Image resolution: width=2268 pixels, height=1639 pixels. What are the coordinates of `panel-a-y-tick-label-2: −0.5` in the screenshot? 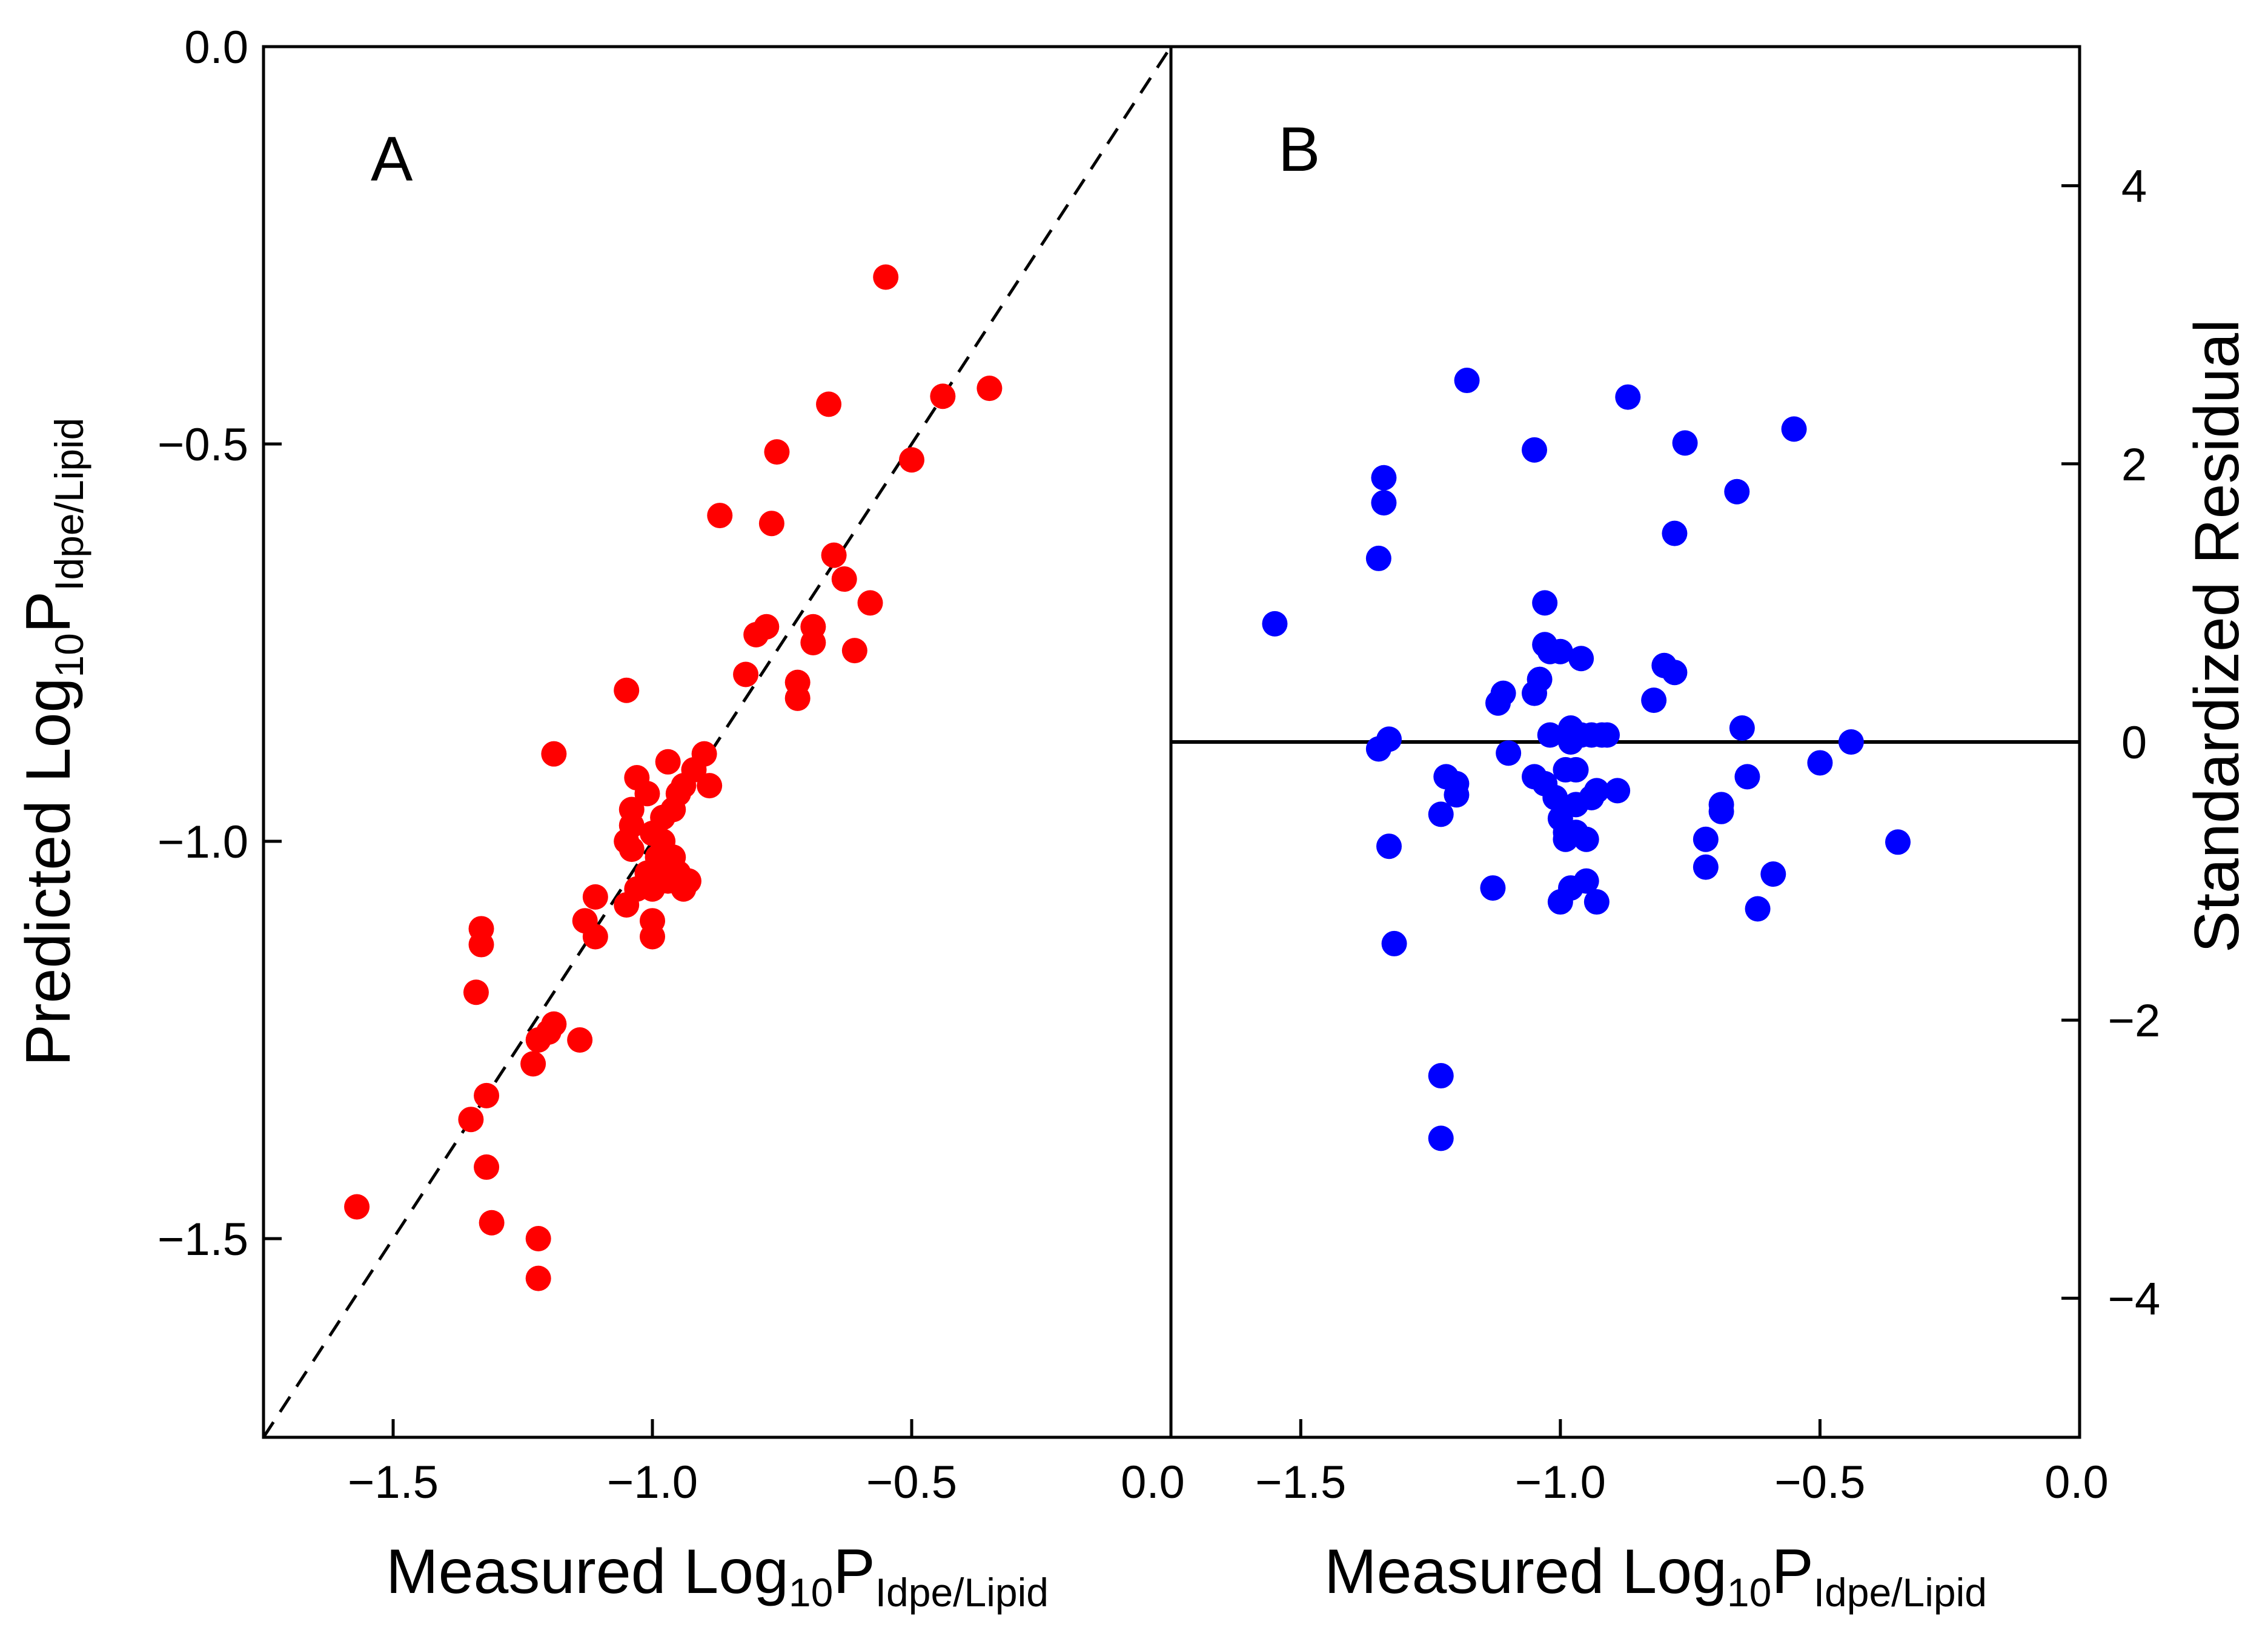 It's located at (203, 445).